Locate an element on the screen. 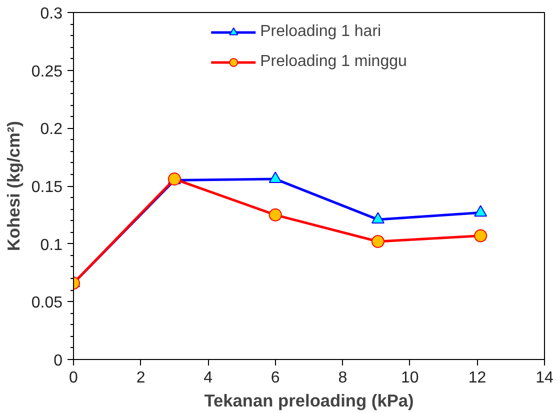 Image resolution: width=556 pixels, height=413 pixels. y-tick-label: 0.25 is located at coordinates (47, 71).